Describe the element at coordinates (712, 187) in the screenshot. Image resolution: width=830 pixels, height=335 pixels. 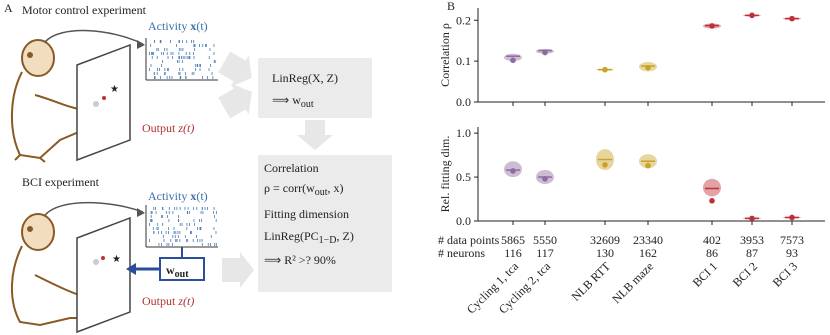
I see `violin` at that location.